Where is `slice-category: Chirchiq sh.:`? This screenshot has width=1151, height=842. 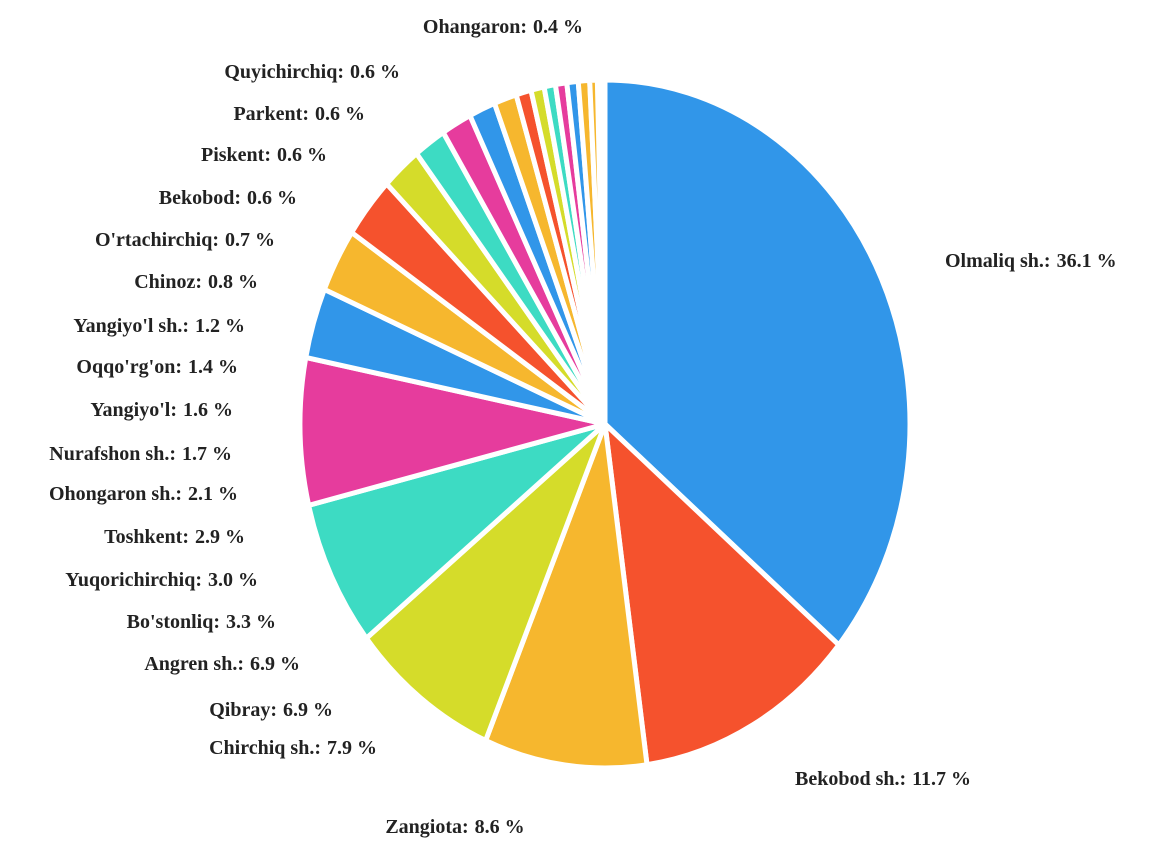
slice-category: Chirchiq sh.: is located at coordinates (265, 748).